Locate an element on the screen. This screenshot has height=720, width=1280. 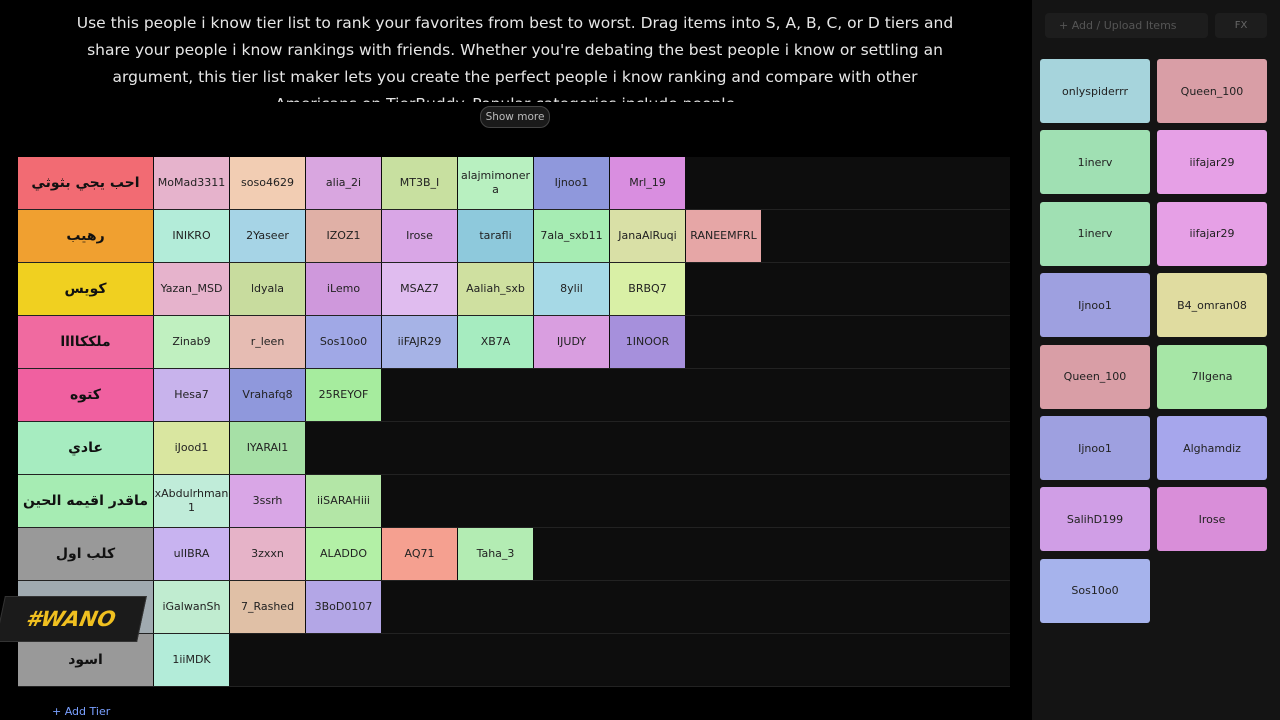
show-more-button: Show more is located at coordinates (515, 117).